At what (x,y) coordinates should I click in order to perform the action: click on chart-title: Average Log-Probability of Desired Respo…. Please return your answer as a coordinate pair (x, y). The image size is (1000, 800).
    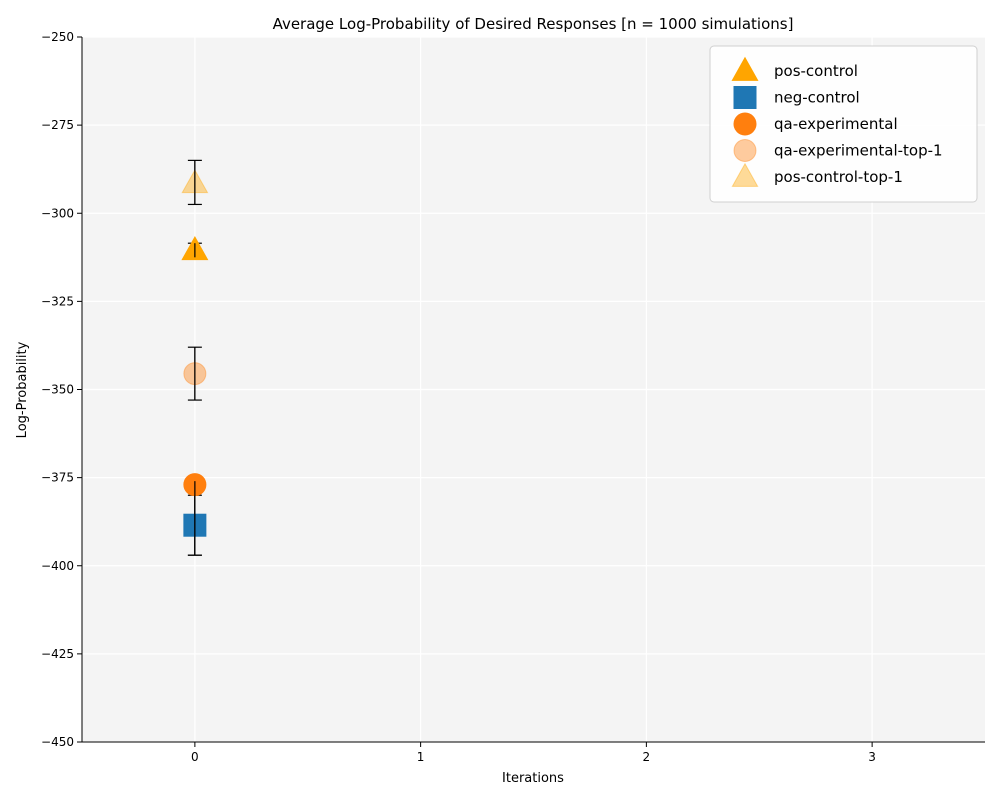
    Looking at the image, I should click on (533, 24).